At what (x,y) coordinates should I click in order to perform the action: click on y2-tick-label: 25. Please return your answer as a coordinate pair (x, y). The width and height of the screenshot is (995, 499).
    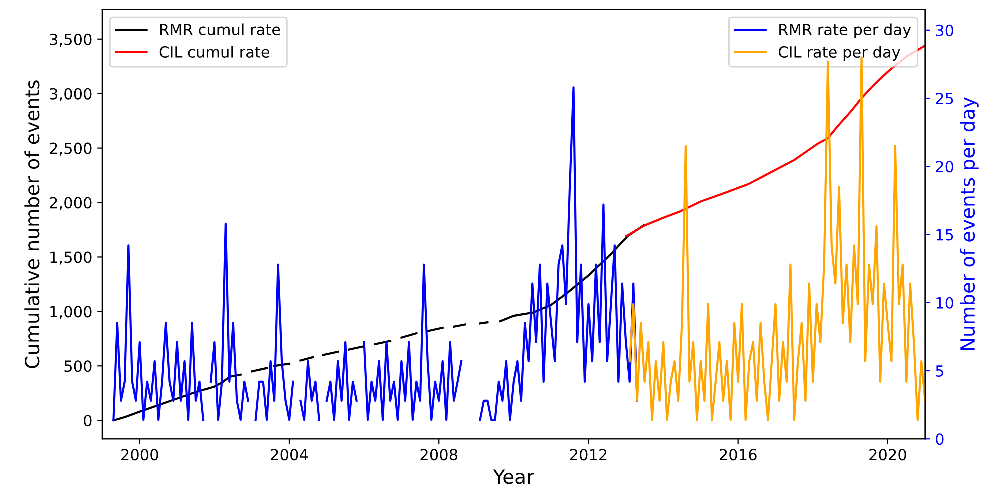
    Looking at the image, I should click on (945, 99).